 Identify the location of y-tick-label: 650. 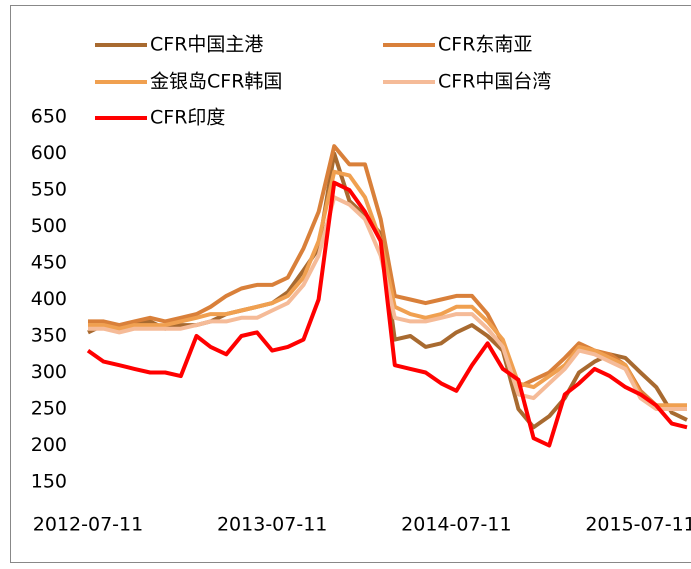
(49, 117).